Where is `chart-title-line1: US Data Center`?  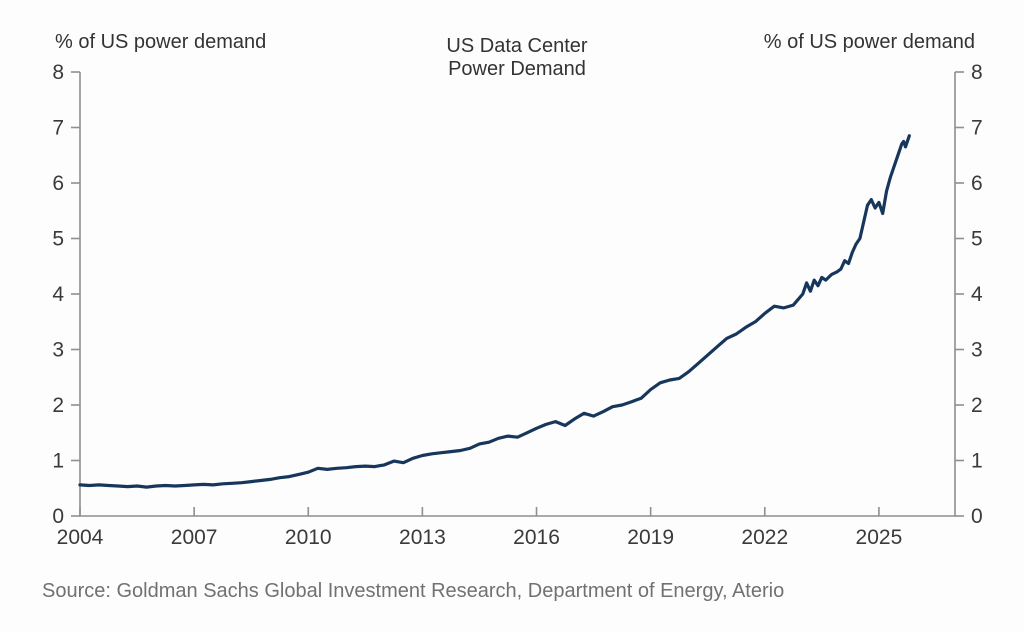
chart-title-line1: US Data Center is located at coordinates (517, 46).